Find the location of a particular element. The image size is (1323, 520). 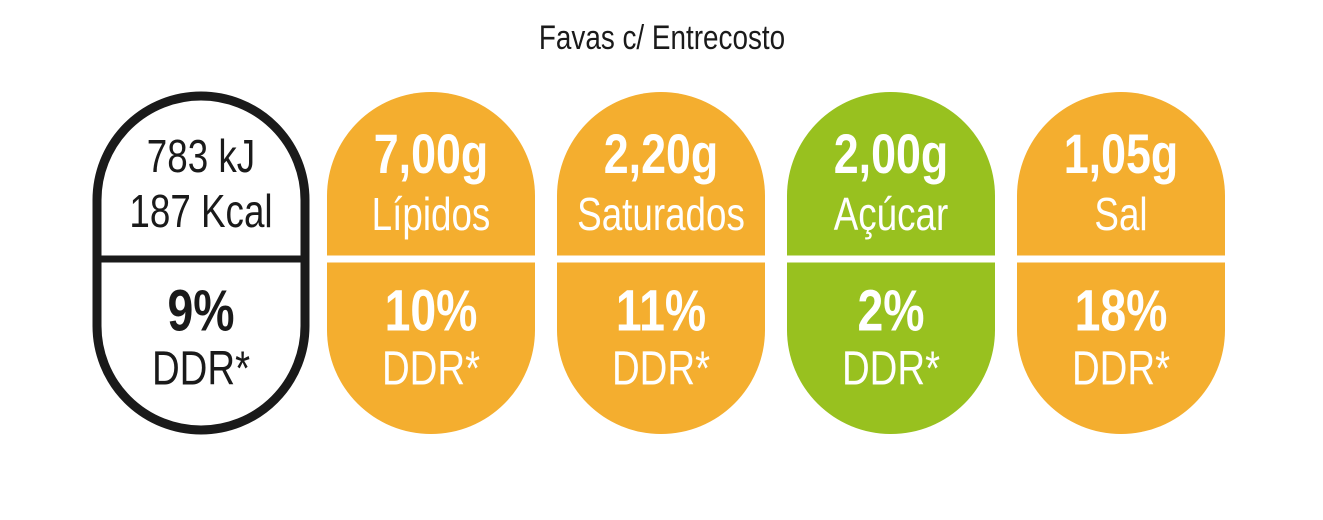

title: Favas c/ Entrecosto is located at coordinates (662, 37).